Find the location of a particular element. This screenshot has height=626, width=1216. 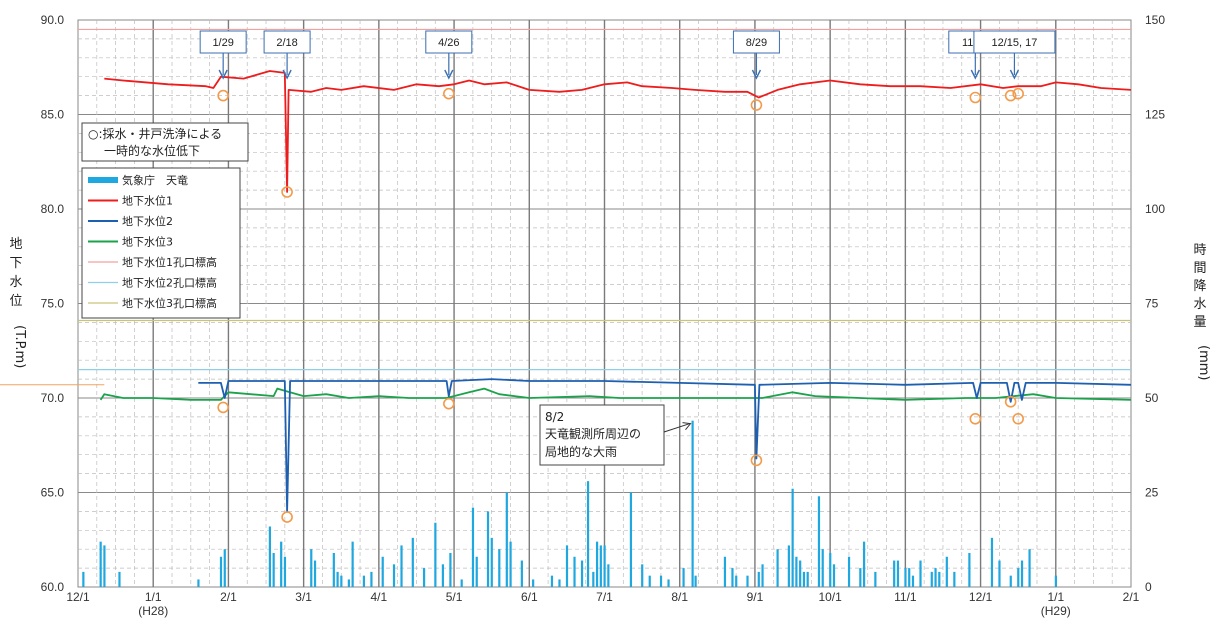

x-tick-label: 5/1 is located at coordinates (454, 597).